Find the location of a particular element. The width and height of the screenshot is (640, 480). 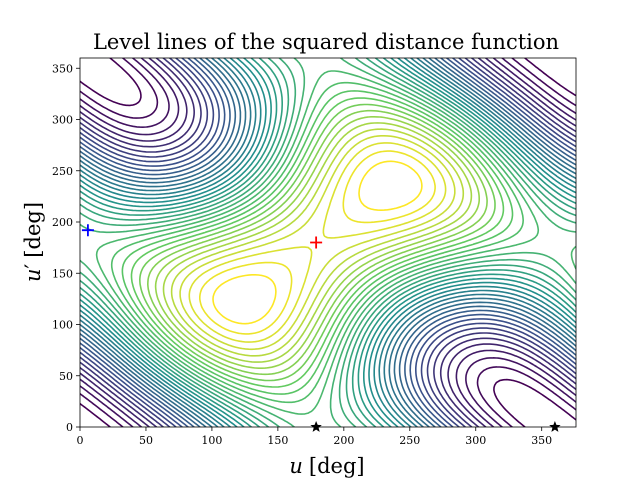

x-axis-ticks: 0 50 100 150 200 250 300 350 is located at coordinates (314, 437).